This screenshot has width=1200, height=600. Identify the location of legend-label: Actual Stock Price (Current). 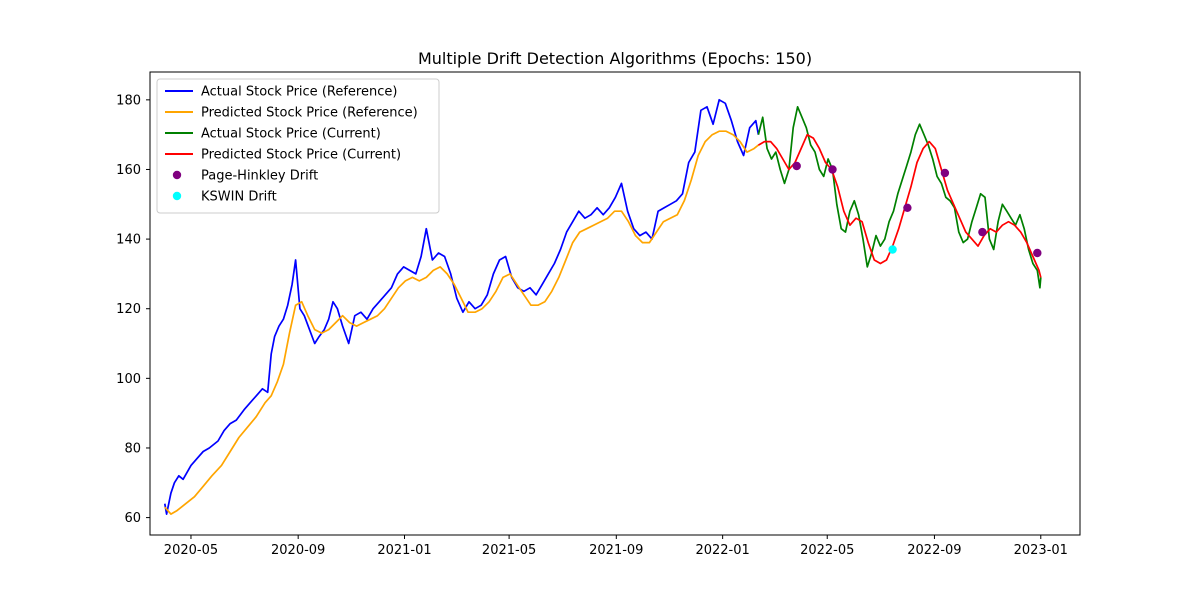
(291, 134).